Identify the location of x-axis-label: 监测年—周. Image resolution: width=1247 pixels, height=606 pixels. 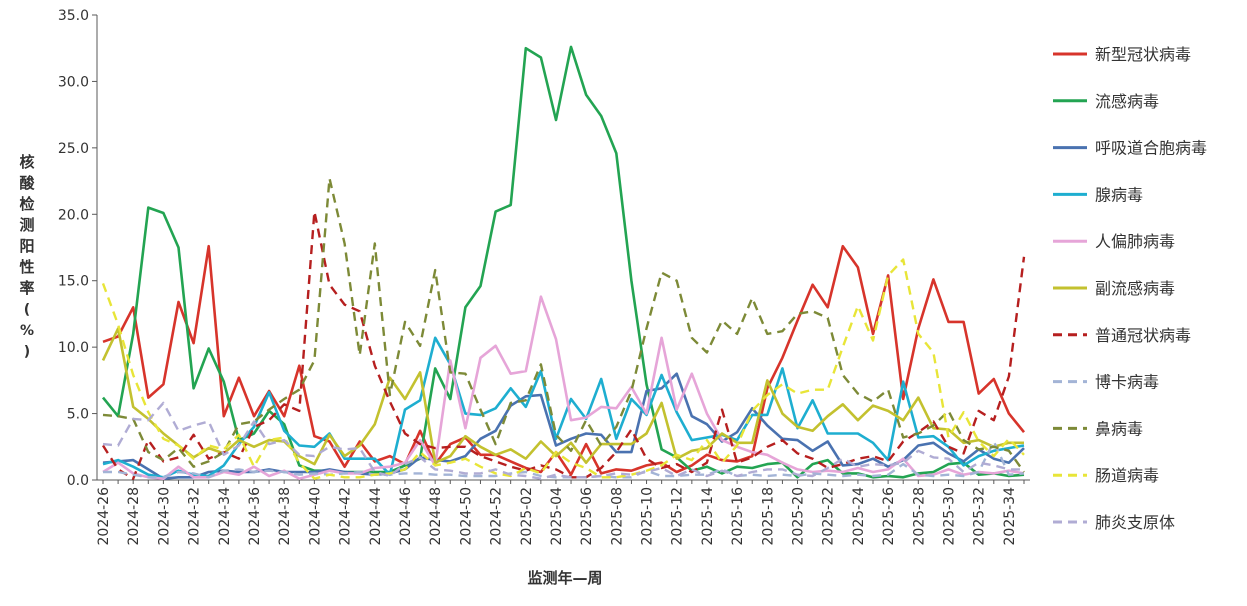
(564, 578).